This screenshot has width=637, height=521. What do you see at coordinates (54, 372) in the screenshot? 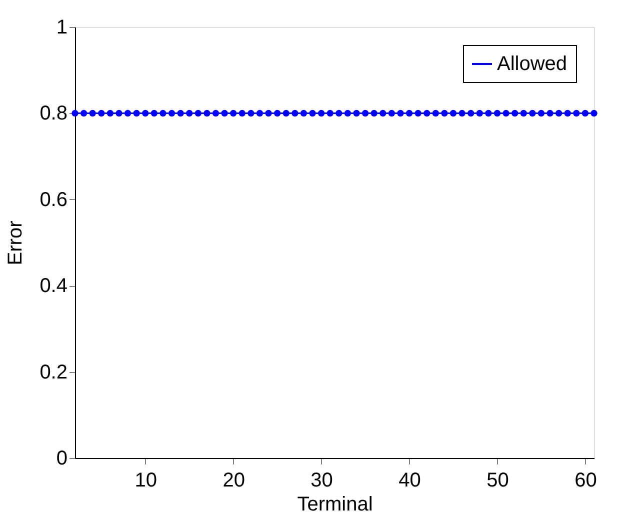
I see `y-tick-label: 0.2` at bounding box center [54, 372].